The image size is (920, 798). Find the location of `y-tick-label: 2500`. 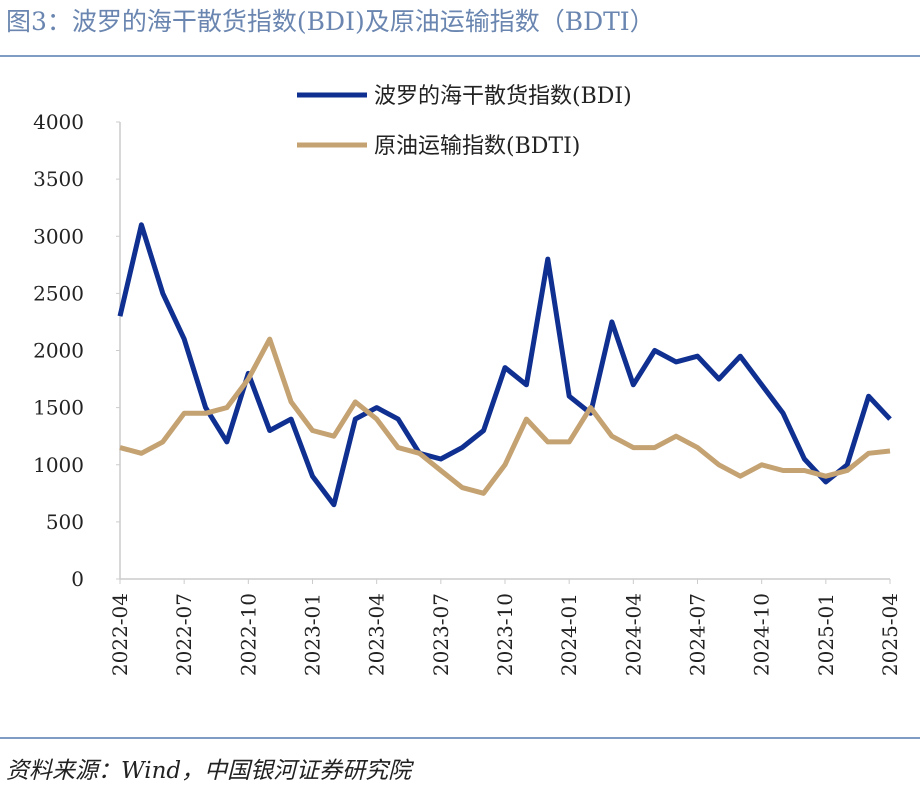

y-tick-label: 2500 is located at coordinates (58, 293).